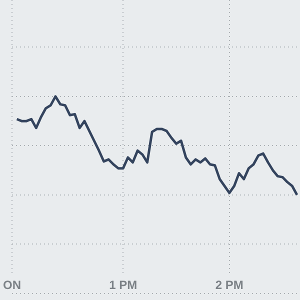  I want to click on x-tick-label: 1 PM, so click(123, 285).